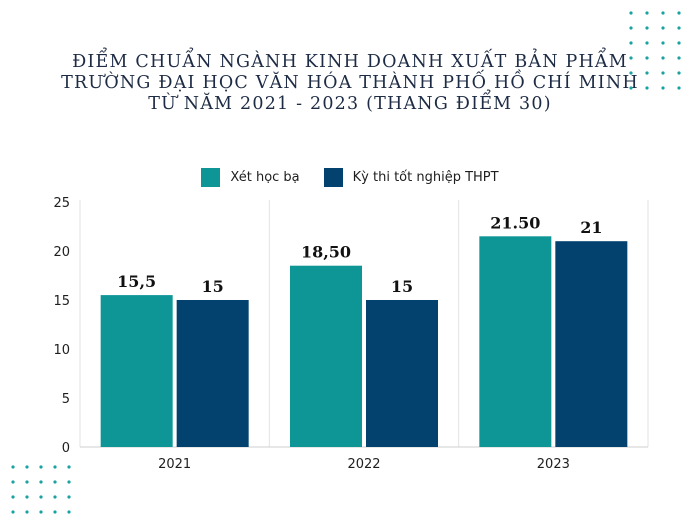  I want to click on data-labels: 15,5 15 18,50 15 21.50 21, so click(359, 254).